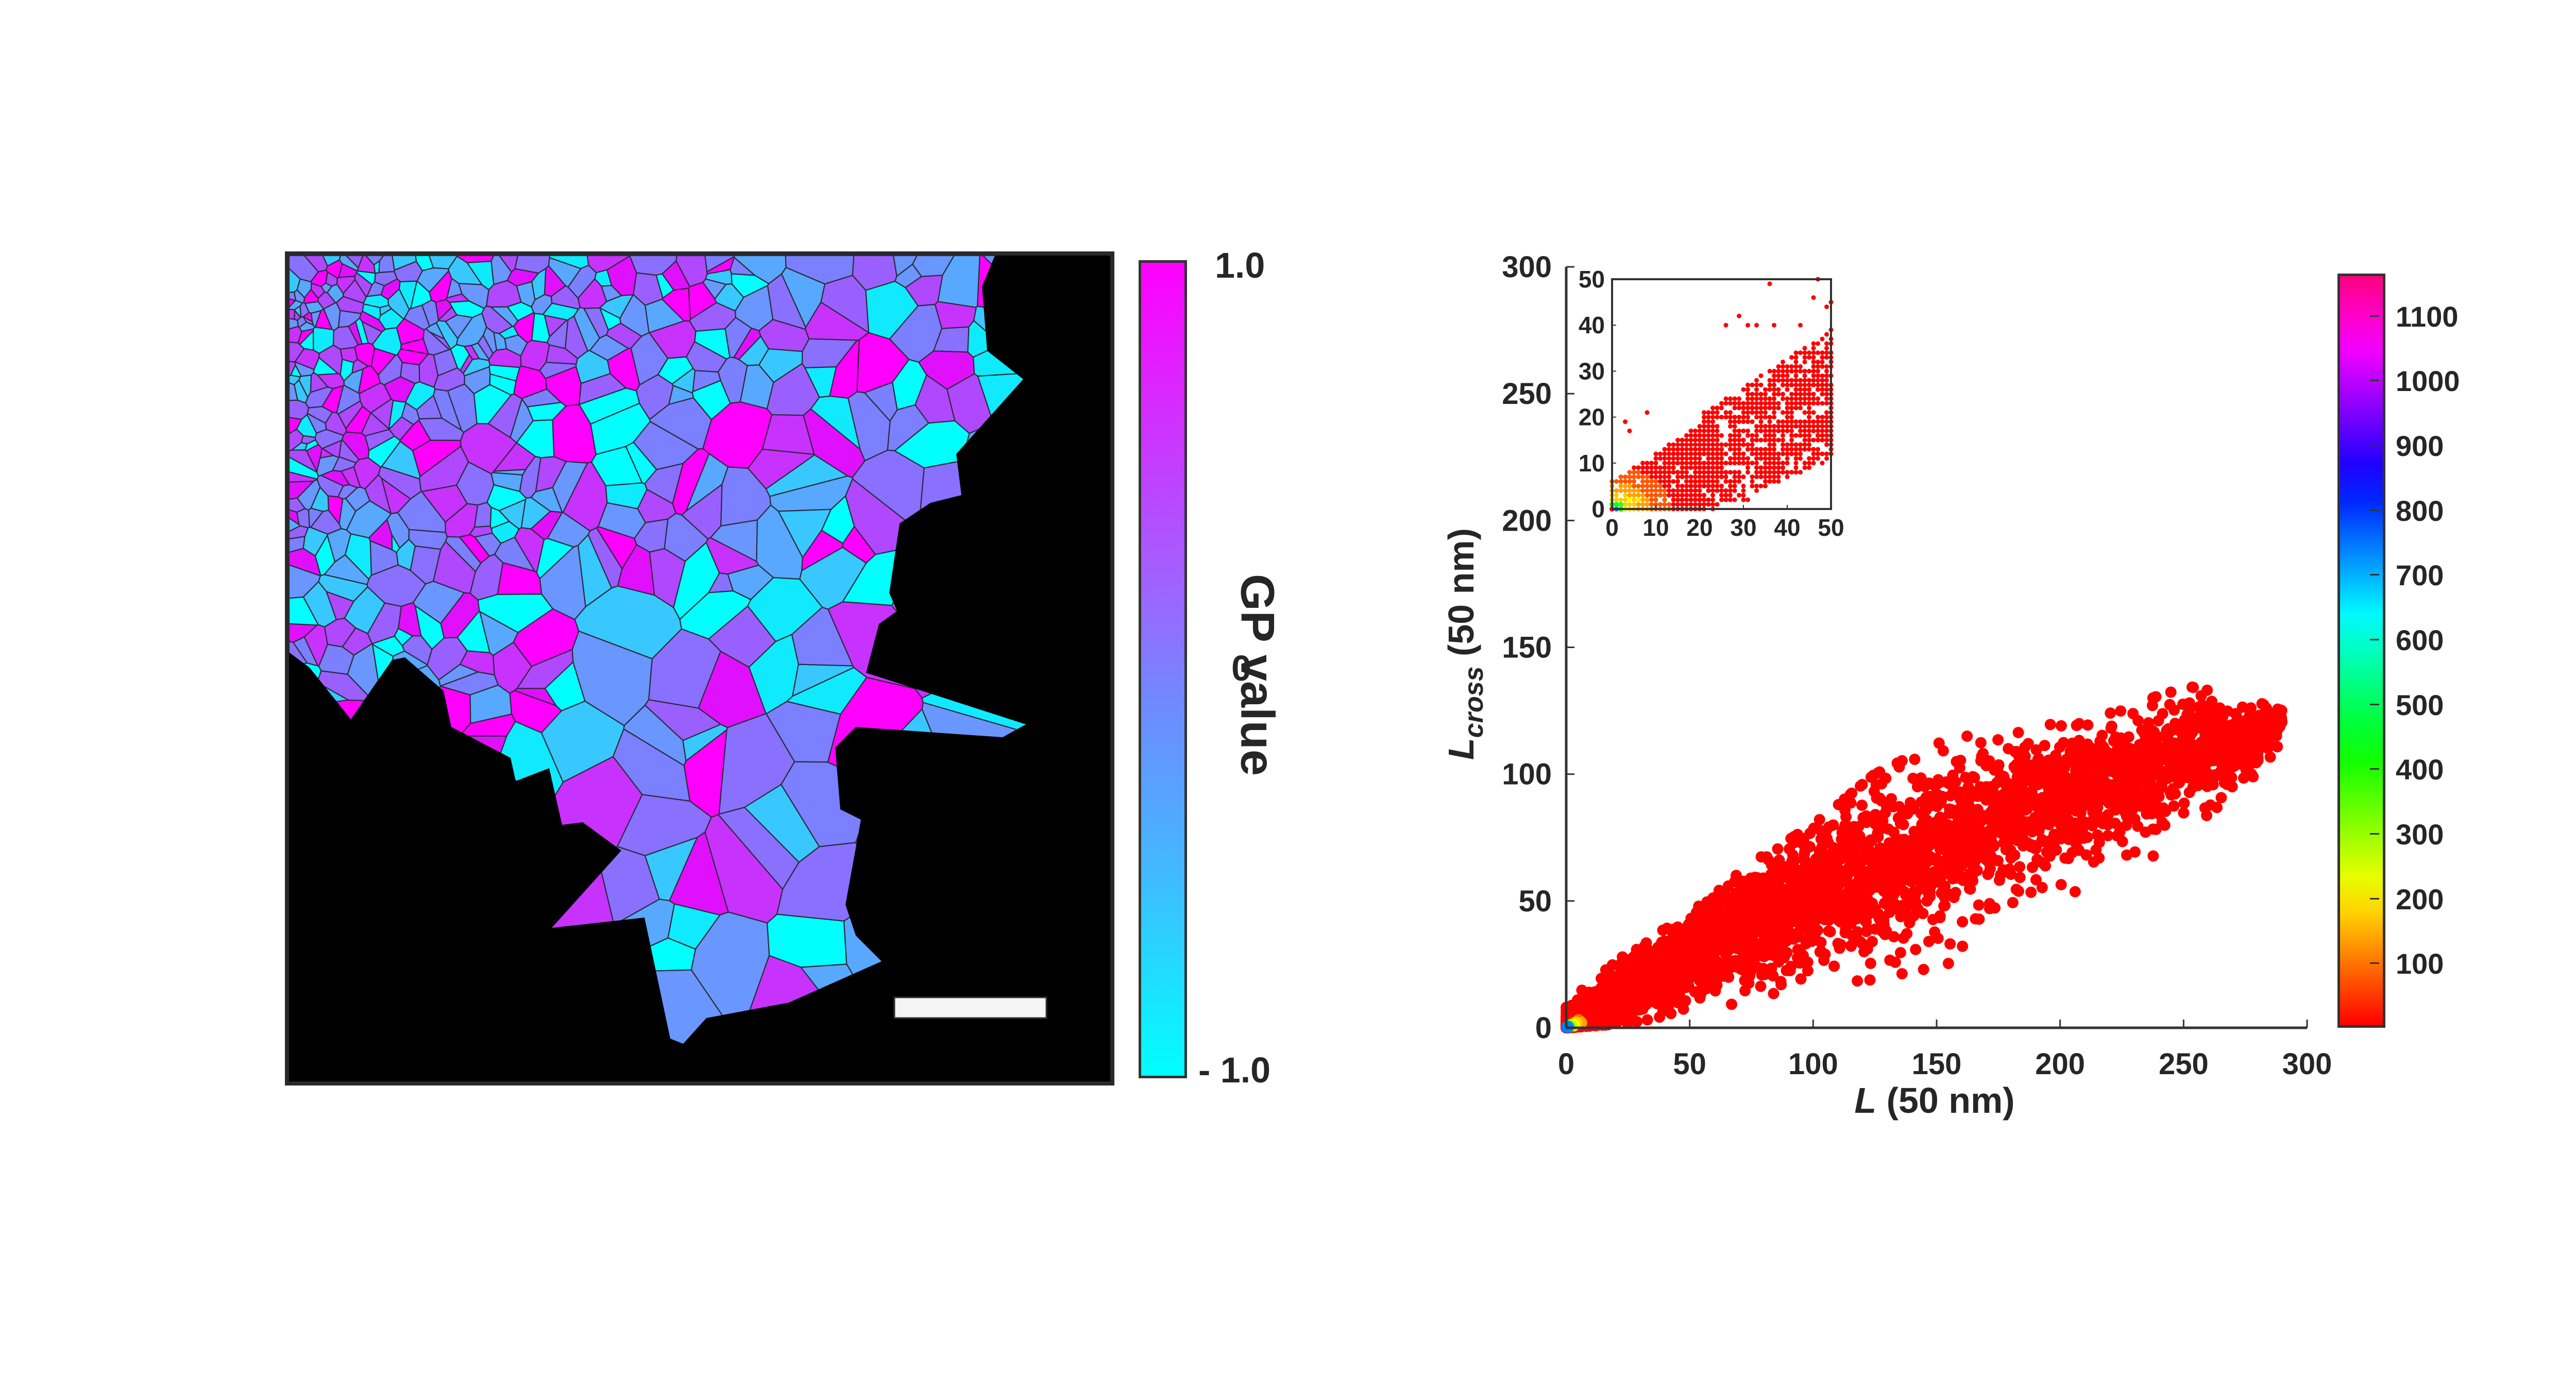  I want to click on density-colorbar-label: 600, so click(2420, 640).